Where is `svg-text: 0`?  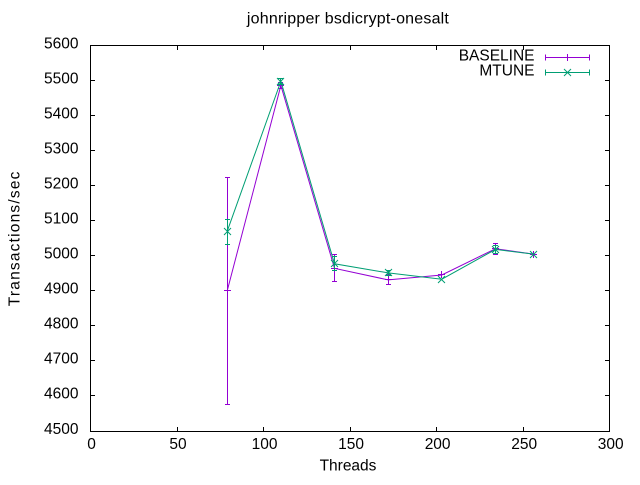 svg-text: 0 is located at coordinates (91, 444).